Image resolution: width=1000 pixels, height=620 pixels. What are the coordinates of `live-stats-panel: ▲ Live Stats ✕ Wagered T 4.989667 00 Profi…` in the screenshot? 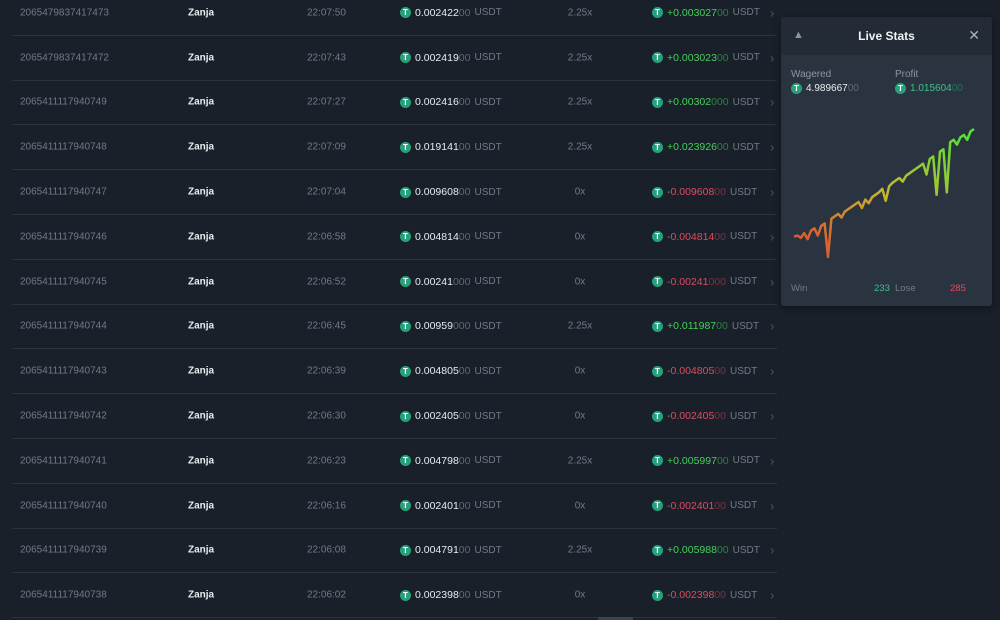 It's located at (886, 161).